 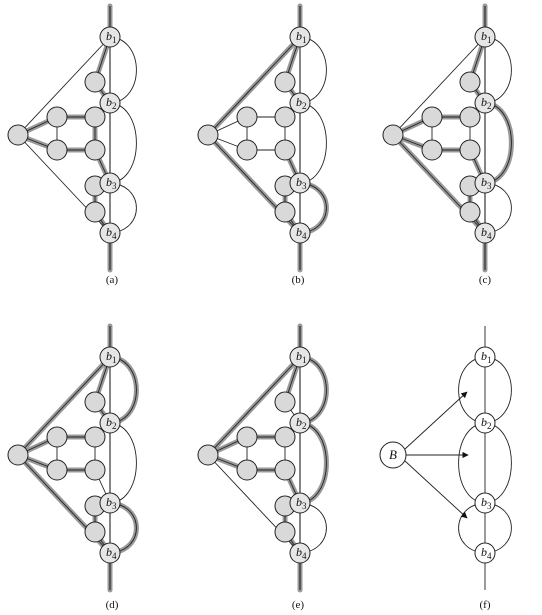 What do you see at coordinates (436, 420) in the screenshot?
I see `arrow-to-b1b2` at bounding box center [436, 420].